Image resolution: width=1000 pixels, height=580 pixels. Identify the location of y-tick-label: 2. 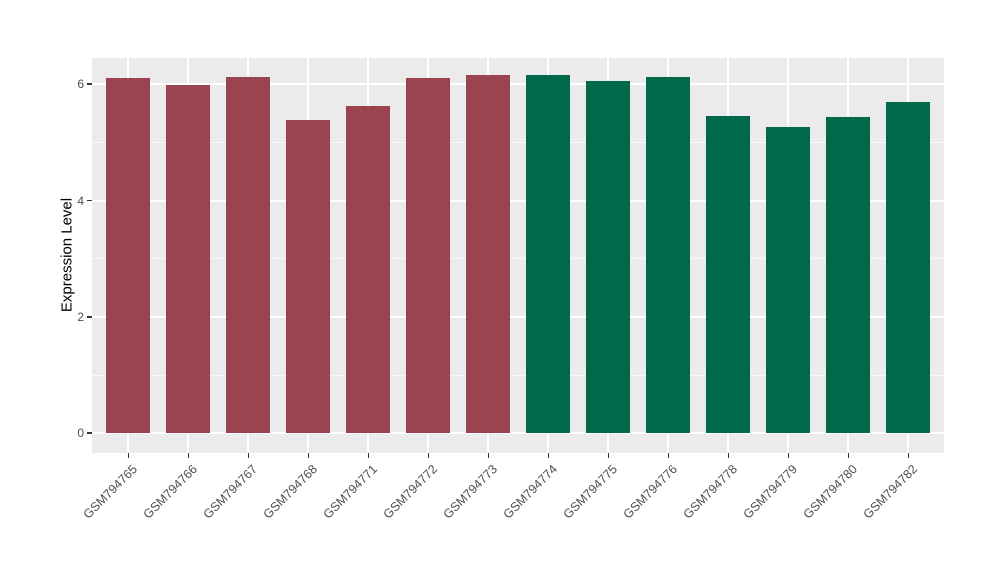
(80, 316).